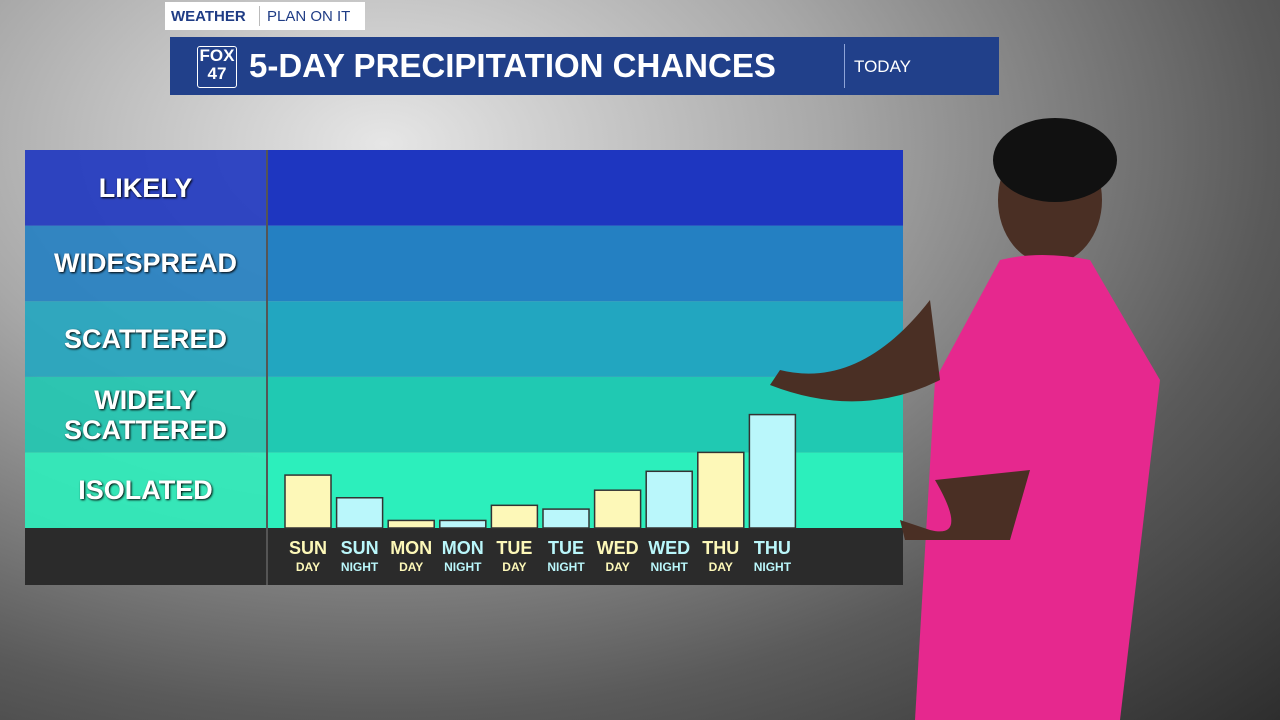 The height and width of the screenshot is (720, 1280). Describe the element at coordinates (265, 16) in the screenshot. I see `tag-strip: WEATHER PLAN ON IT` at that location.